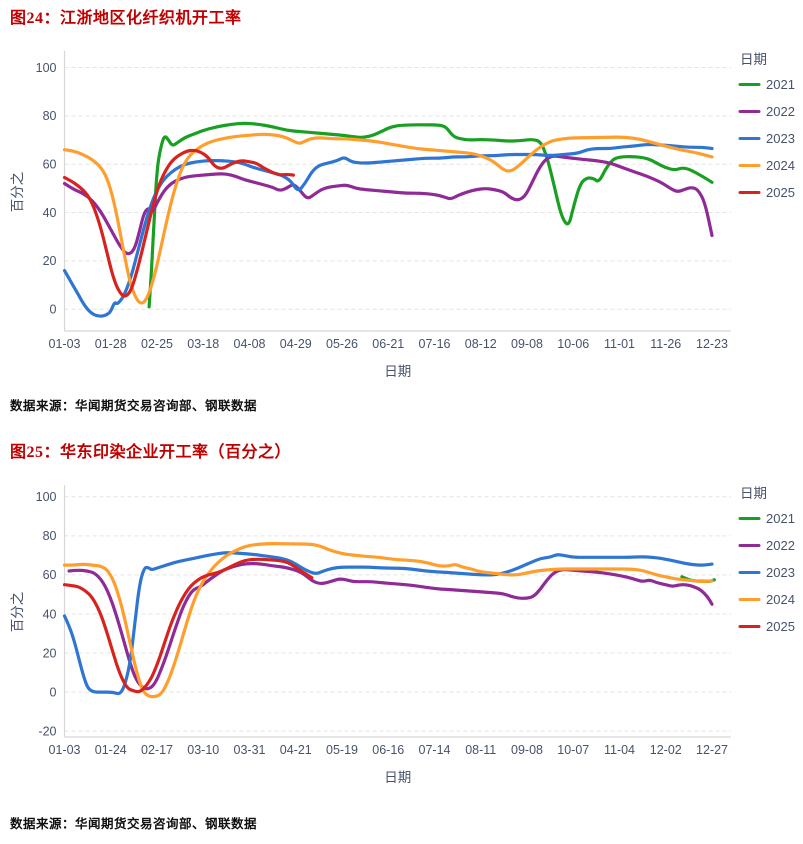 The width and height of the screenshot is (803, 844). Describe the element at coordinates (203, 344) in the screenshot. I see `x-tick-label: 03-18` at that location.